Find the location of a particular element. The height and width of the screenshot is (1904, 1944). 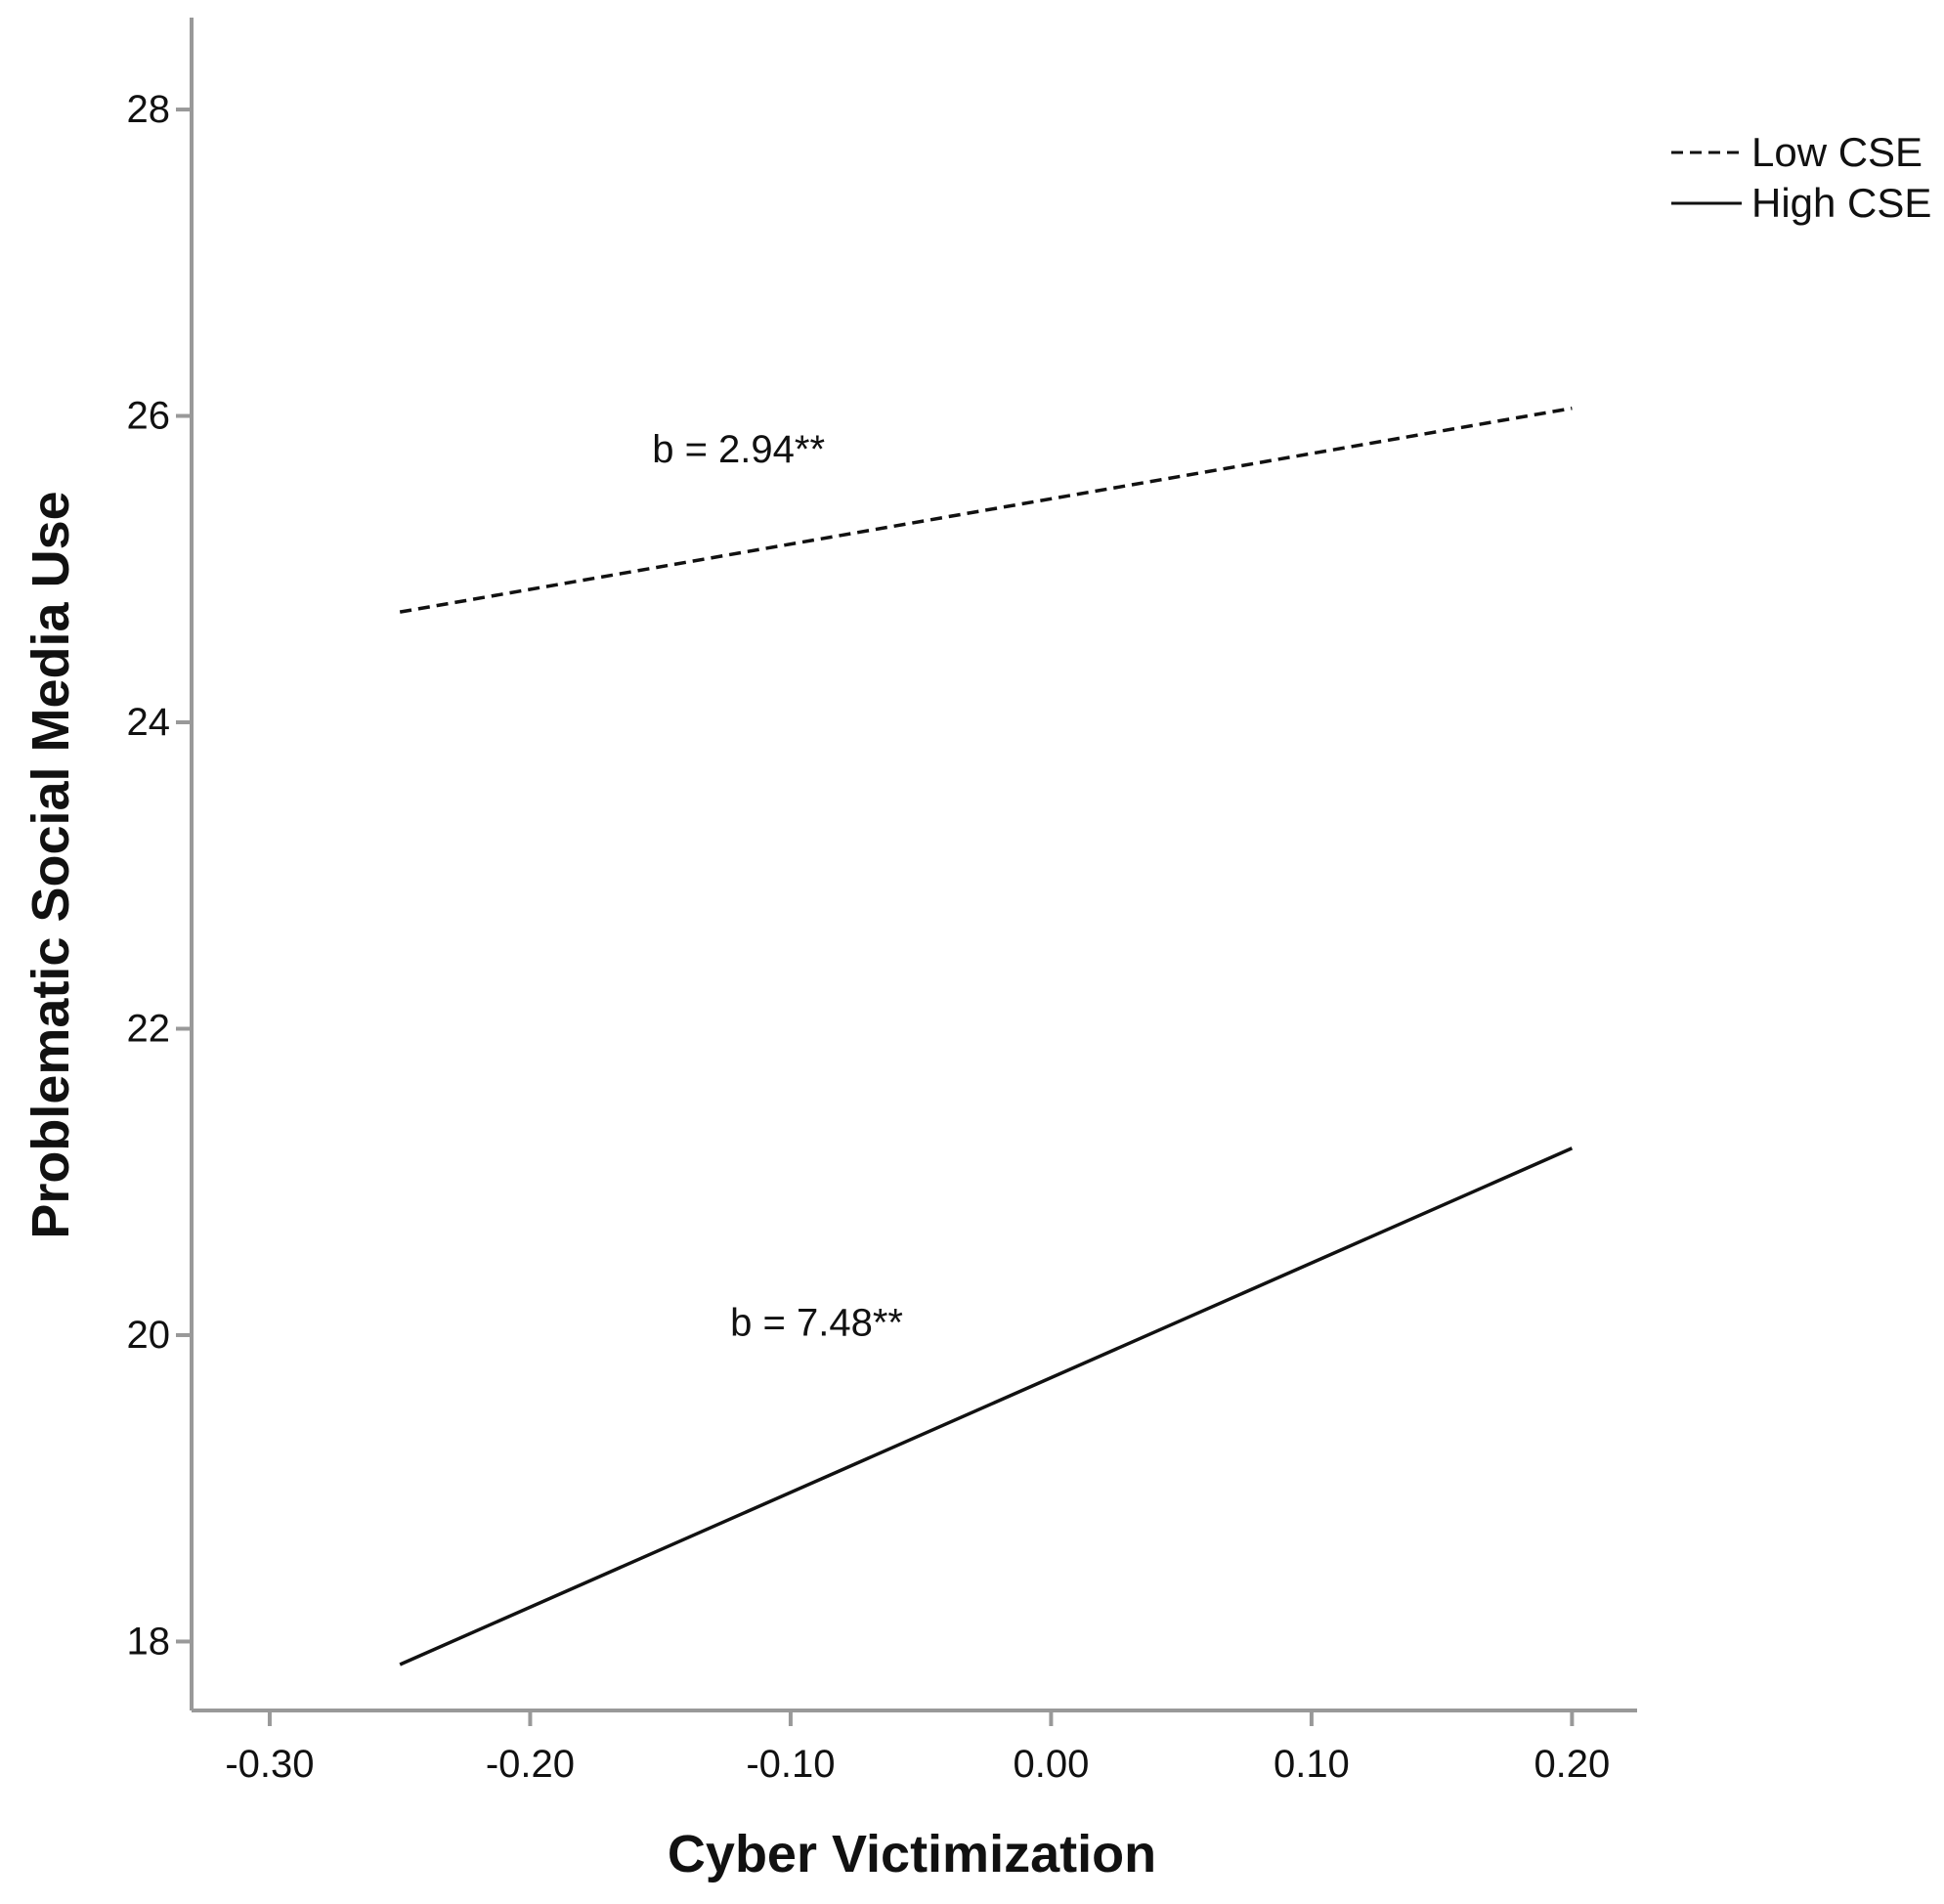

legend-label-high-cse: High CSE is located at coordinates (1841, 203).